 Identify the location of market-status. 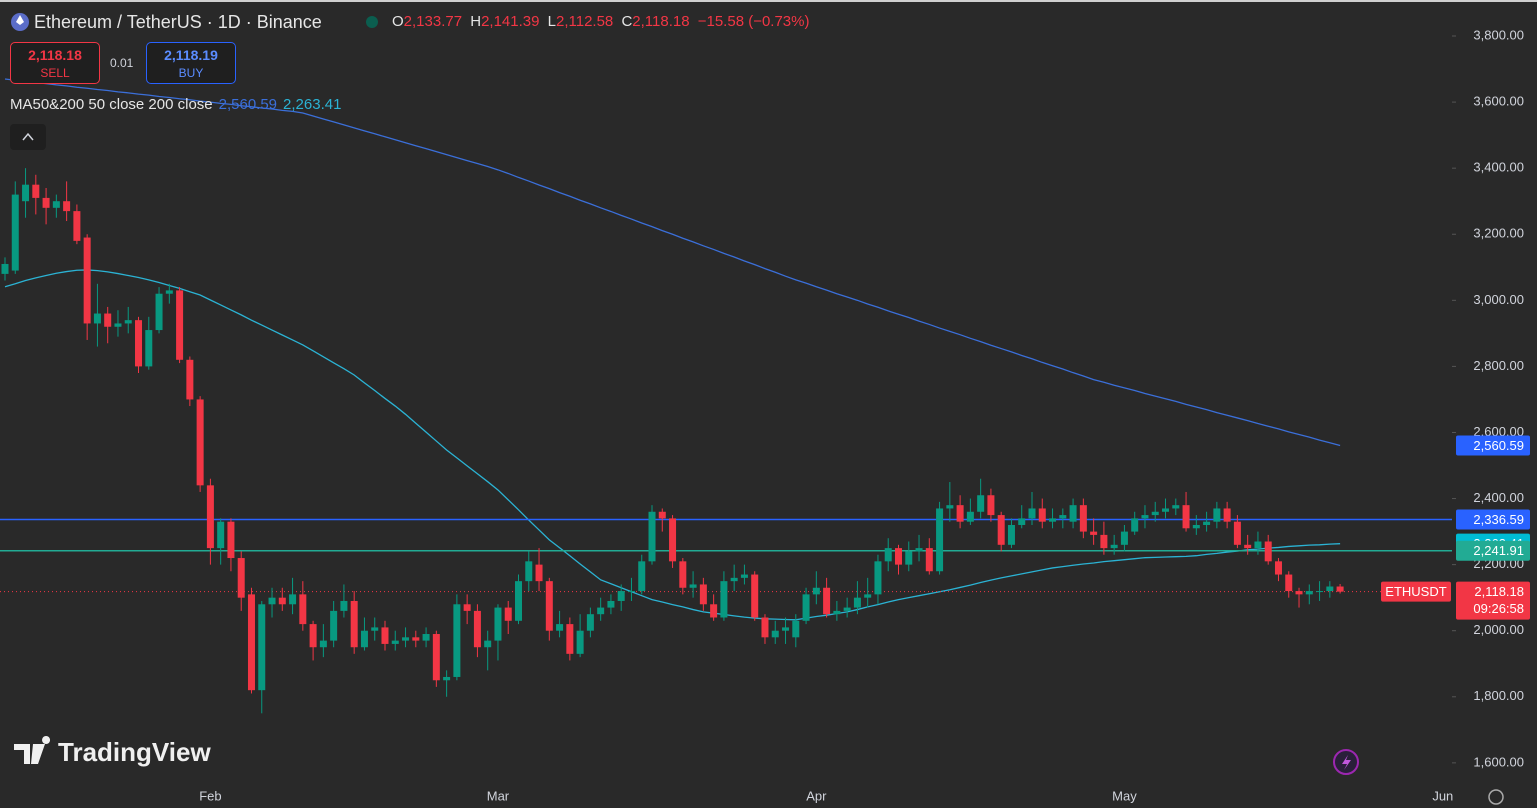
(372, 22).